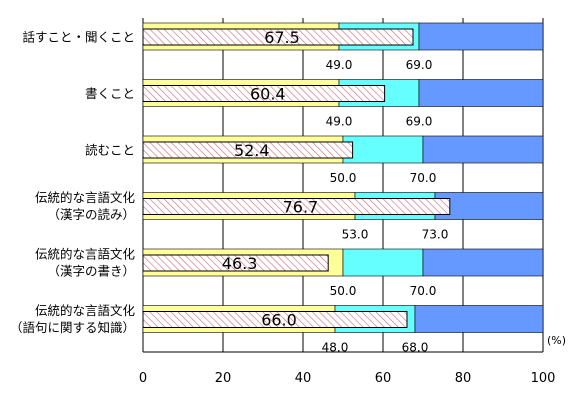 The image size is (578, 400). Describe the element at coordinates (223, 378) in the screenshot. I see `x-tick-label: 20` at that location.